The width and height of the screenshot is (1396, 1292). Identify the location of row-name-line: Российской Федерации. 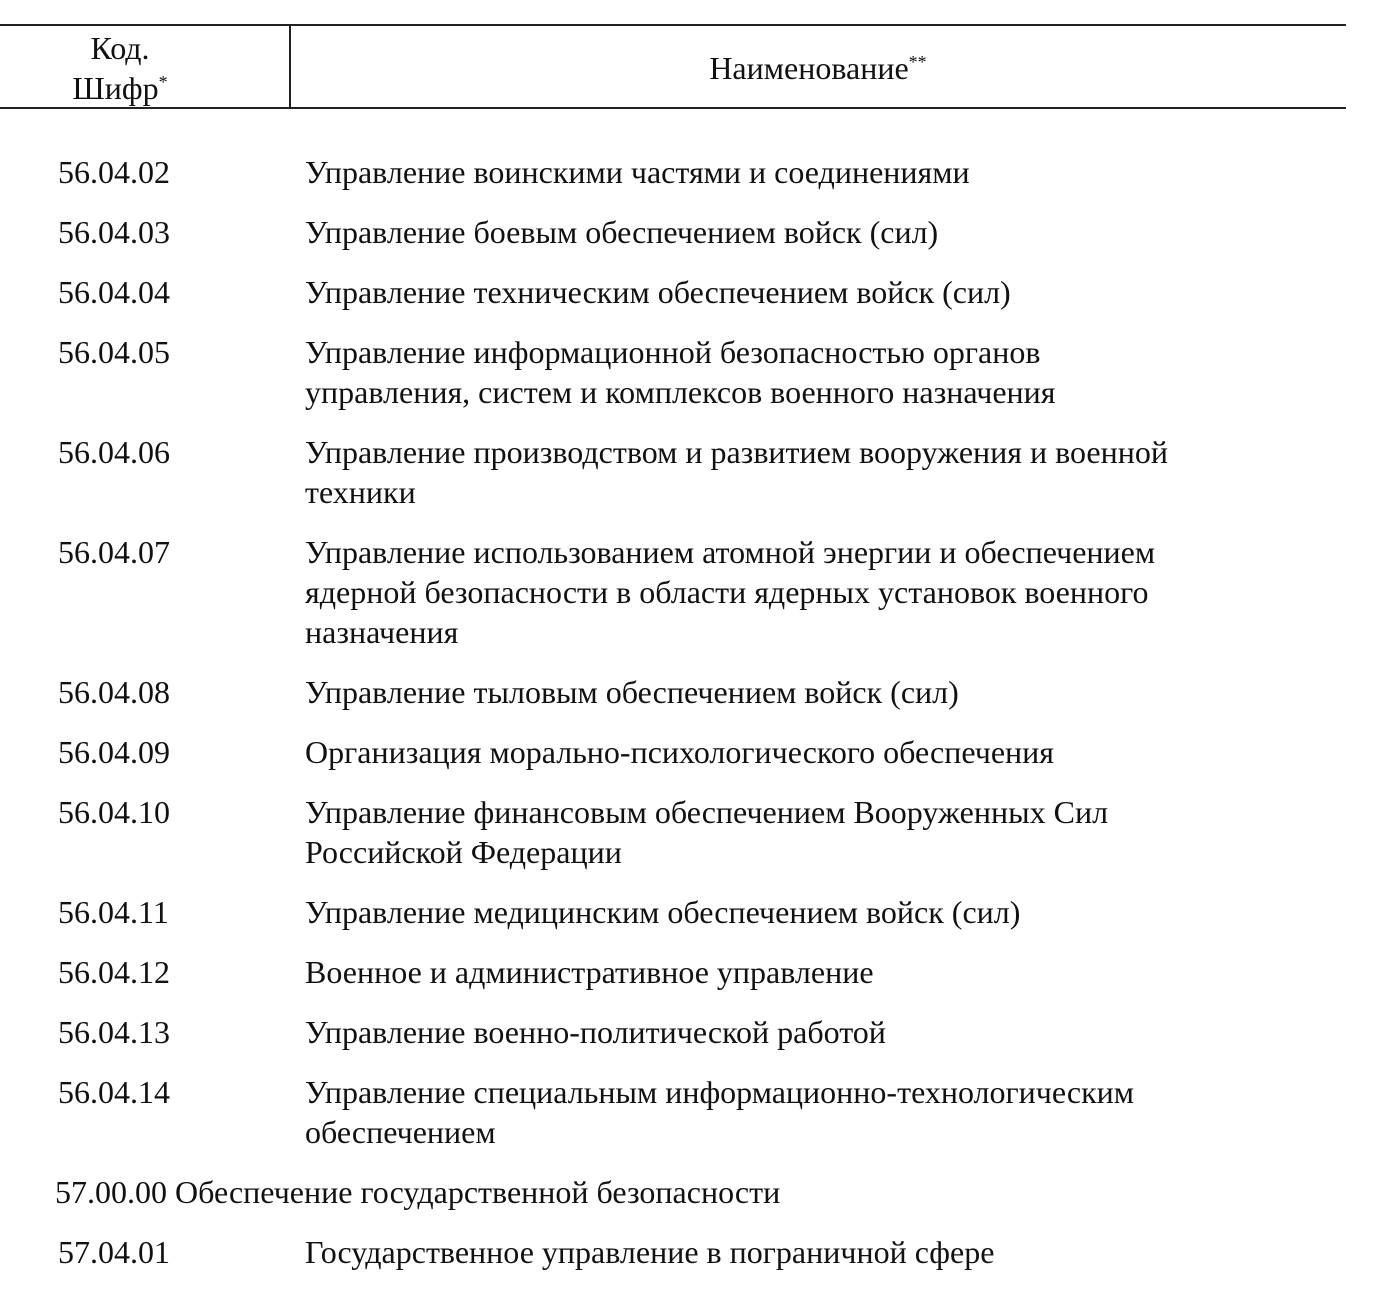
(463, 852).